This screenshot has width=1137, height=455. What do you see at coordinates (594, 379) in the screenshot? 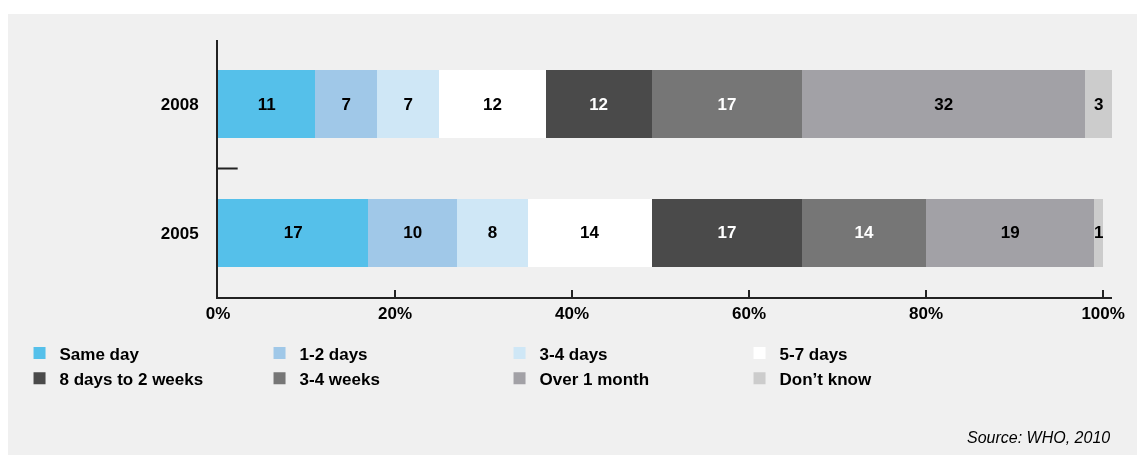
I see `legend-label: Over 1 month` at bounding box center [594, 379].